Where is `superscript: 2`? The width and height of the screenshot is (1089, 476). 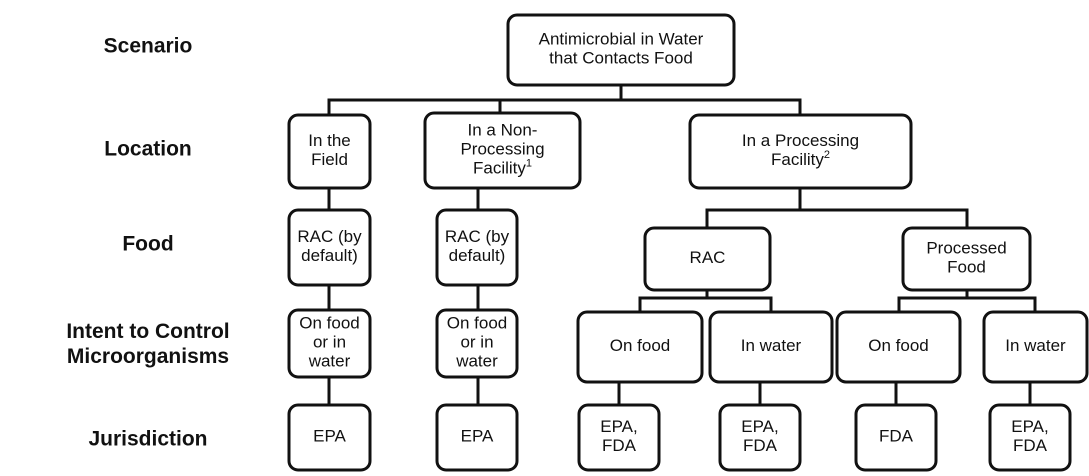
superscript: 2 is located at coordinates (827, 155).